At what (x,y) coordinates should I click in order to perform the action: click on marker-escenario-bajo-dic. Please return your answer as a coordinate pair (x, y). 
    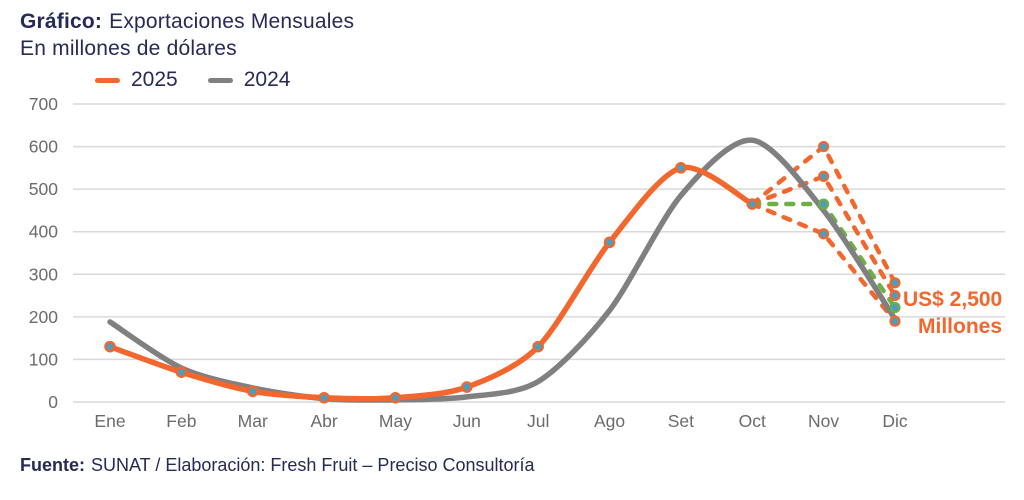
    Looking at the image, I should click on (895, 321).